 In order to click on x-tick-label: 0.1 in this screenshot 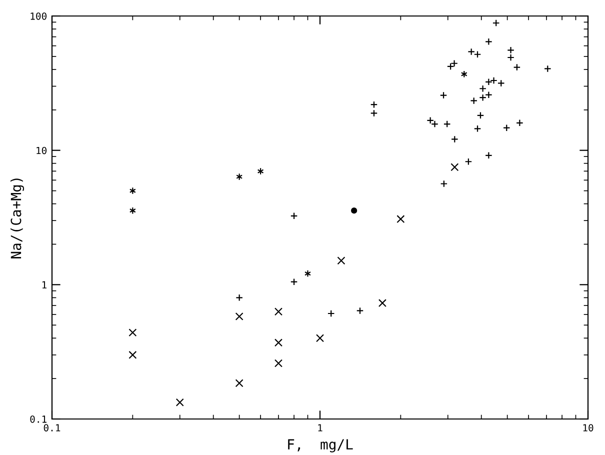, I will do `click(52, 428)`.